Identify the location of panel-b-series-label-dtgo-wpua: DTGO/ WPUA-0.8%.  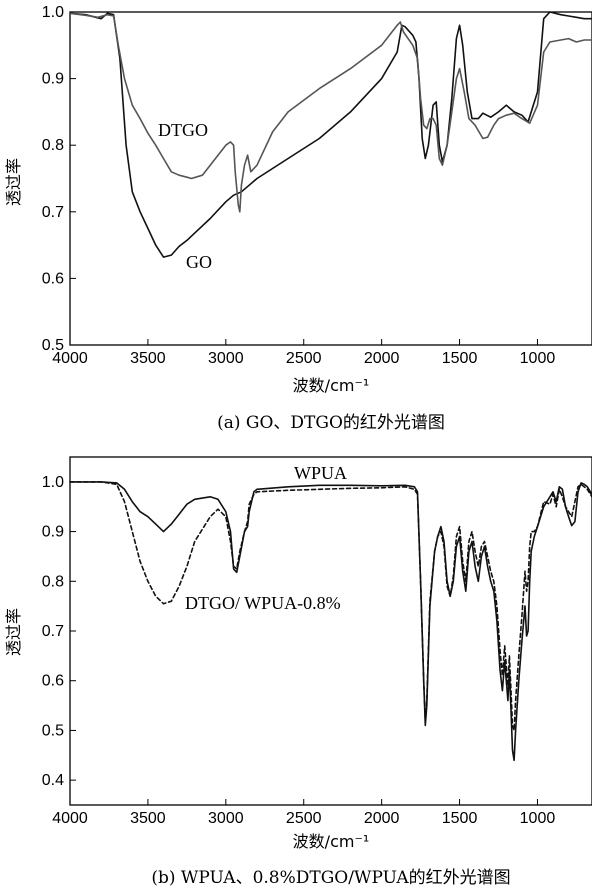
(263, 603).